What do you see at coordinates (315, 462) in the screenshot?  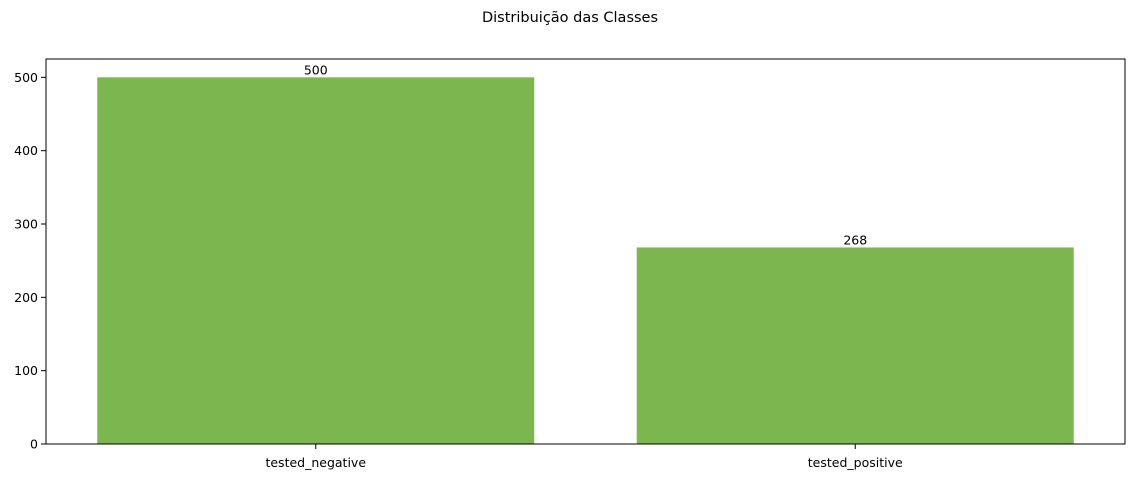 I see `x-tick-label-tested_negative: tested_negative` at bounding box center [315, 462].